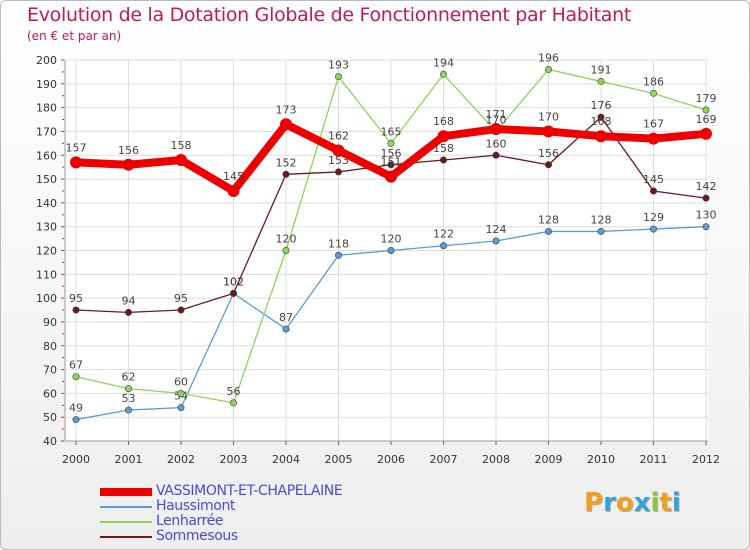  What do you see at coordinates (706, 186) in the screenshot?
I see `data-label: 142` at bounding box center [706, 186].